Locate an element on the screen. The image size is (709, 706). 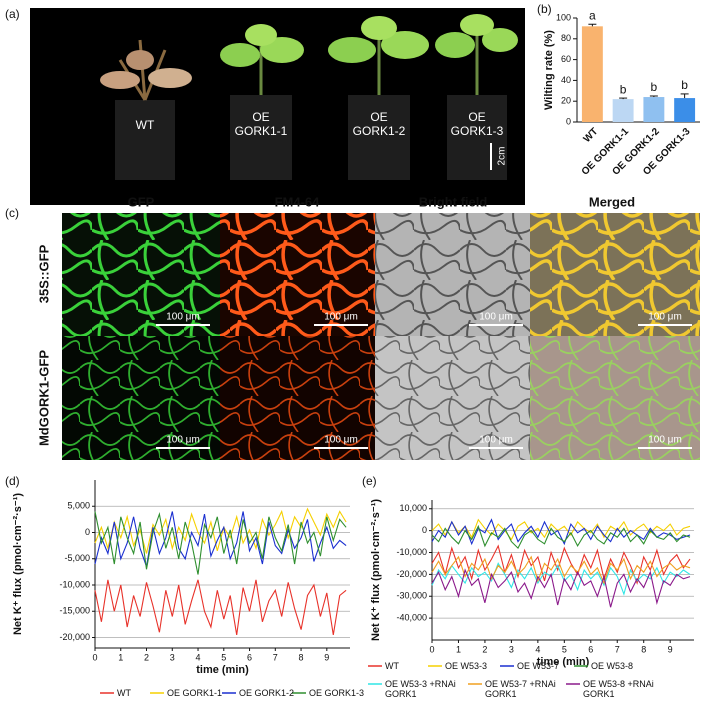
legend-label: OE W53-7 is located at coordinates (538, 666).